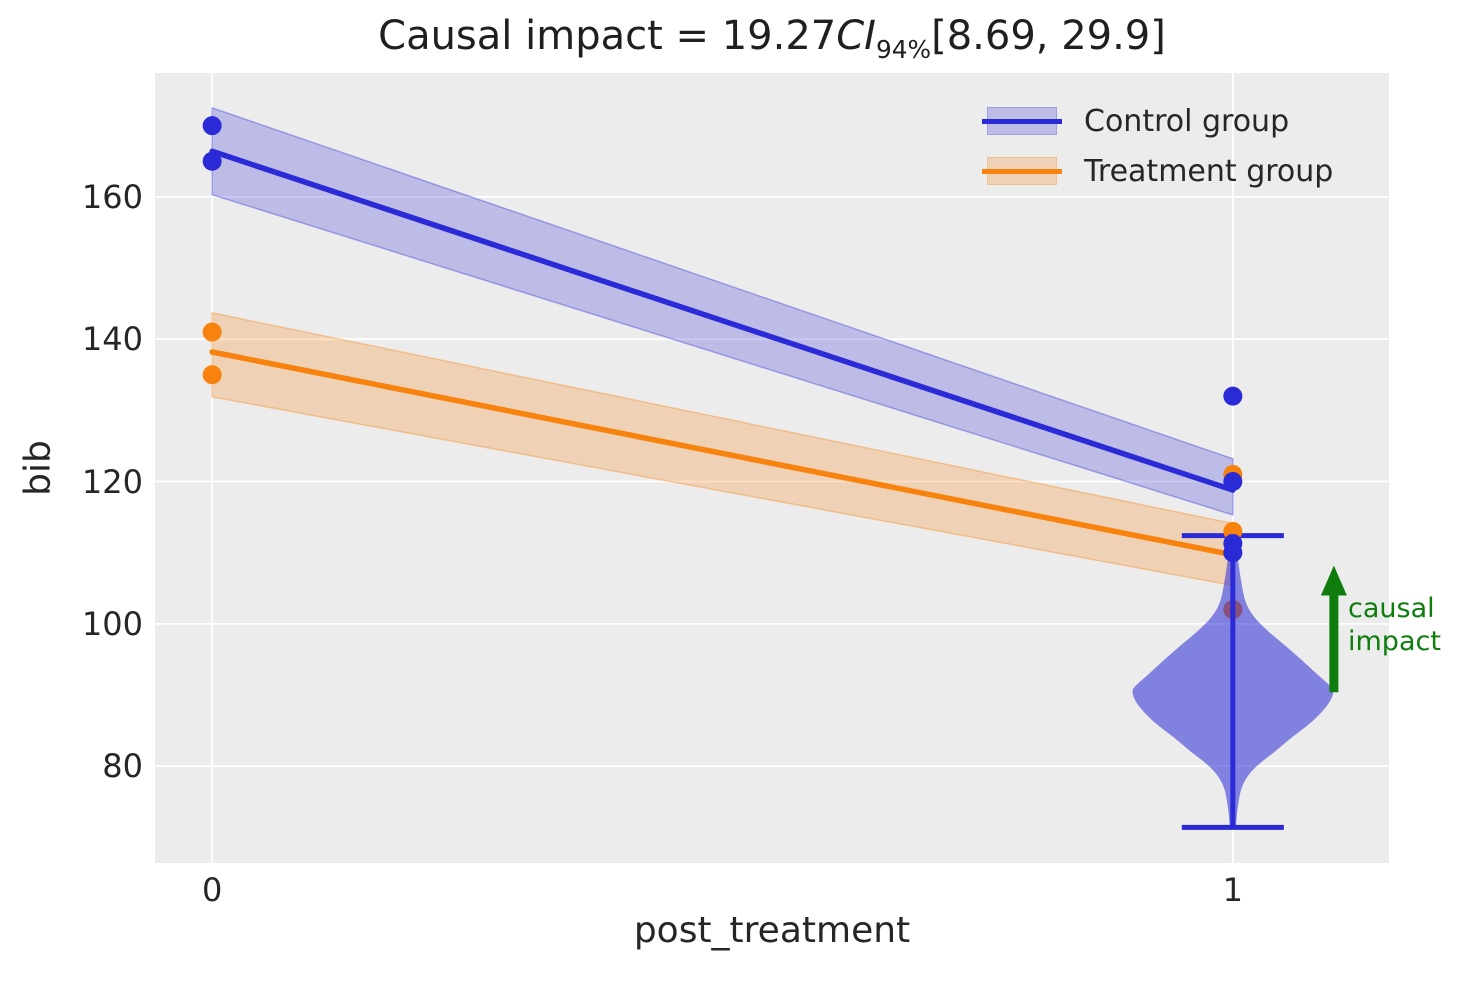  What do you see at coordinates (903, 49) in the screenshot?
I see `title-ci-subscript: 94%` at bounding box center [903, 49].